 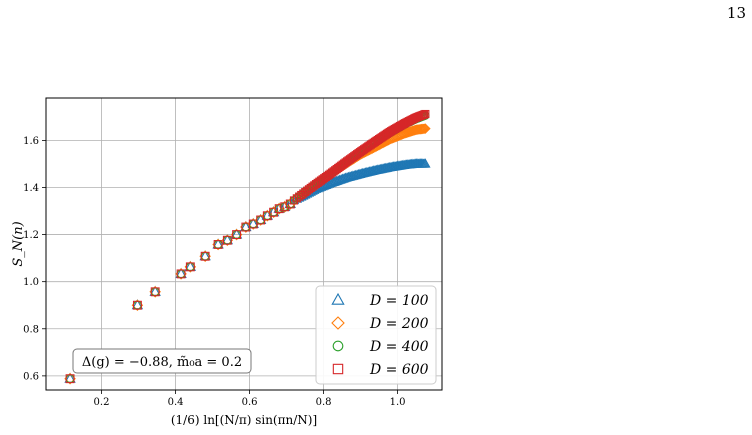 I want to click on legend-label: D = 400, so click(x=399, y=347).